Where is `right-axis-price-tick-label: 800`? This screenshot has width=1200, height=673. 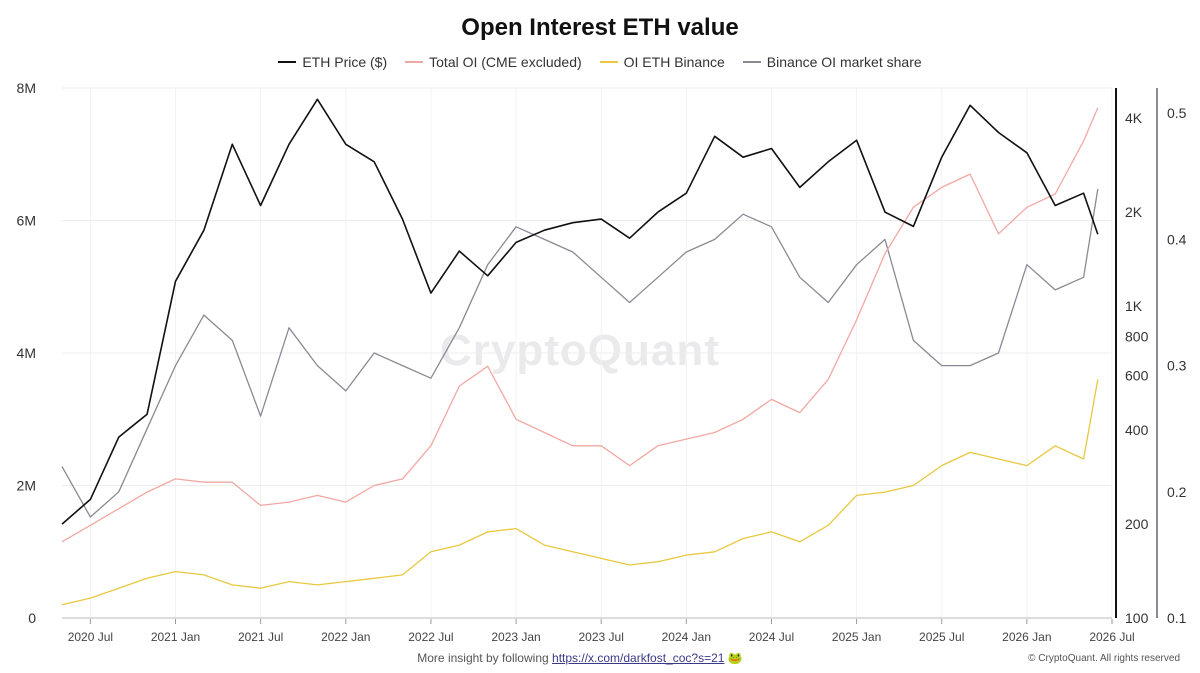 right-axis-price-tick-label: 800 is located at coordinates (1137, 336).